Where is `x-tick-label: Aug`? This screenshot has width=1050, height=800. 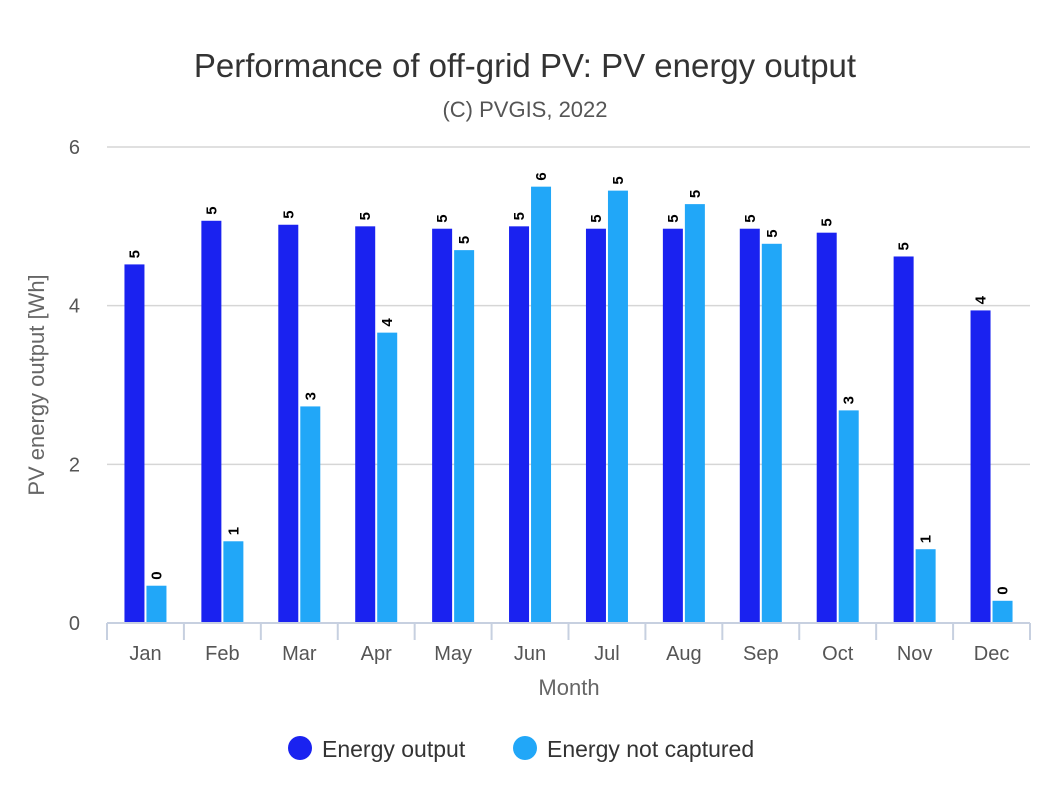
x-tick-label: Aug is located at coordinates (684, 654).